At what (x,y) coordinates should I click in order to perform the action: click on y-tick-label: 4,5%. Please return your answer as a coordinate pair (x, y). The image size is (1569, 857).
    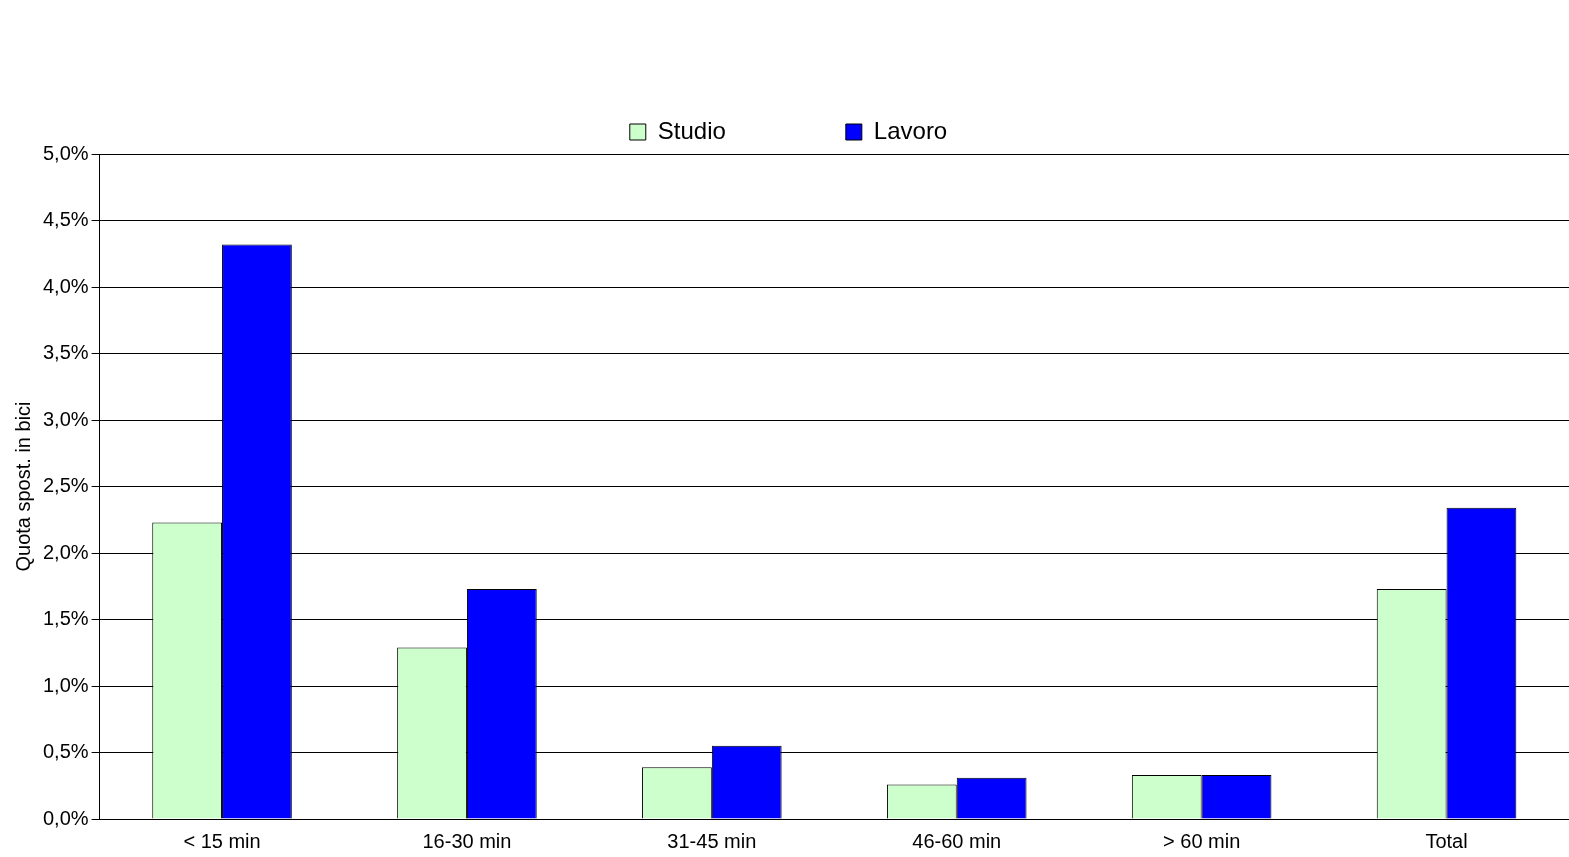
    Looking at the image, I should click on (65, 219).